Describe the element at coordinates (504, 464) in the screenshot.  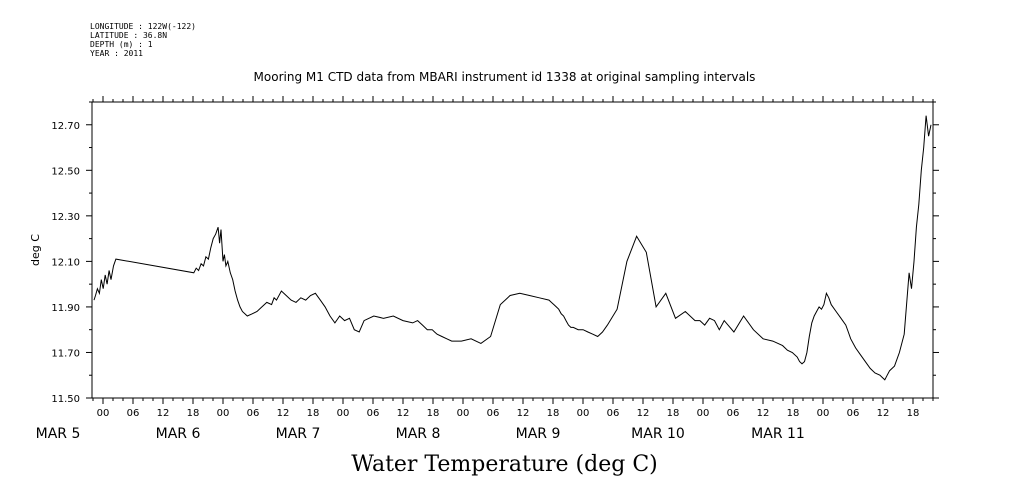
I see `chart-bottom-title: Water Temperature (deg C)` at that location.